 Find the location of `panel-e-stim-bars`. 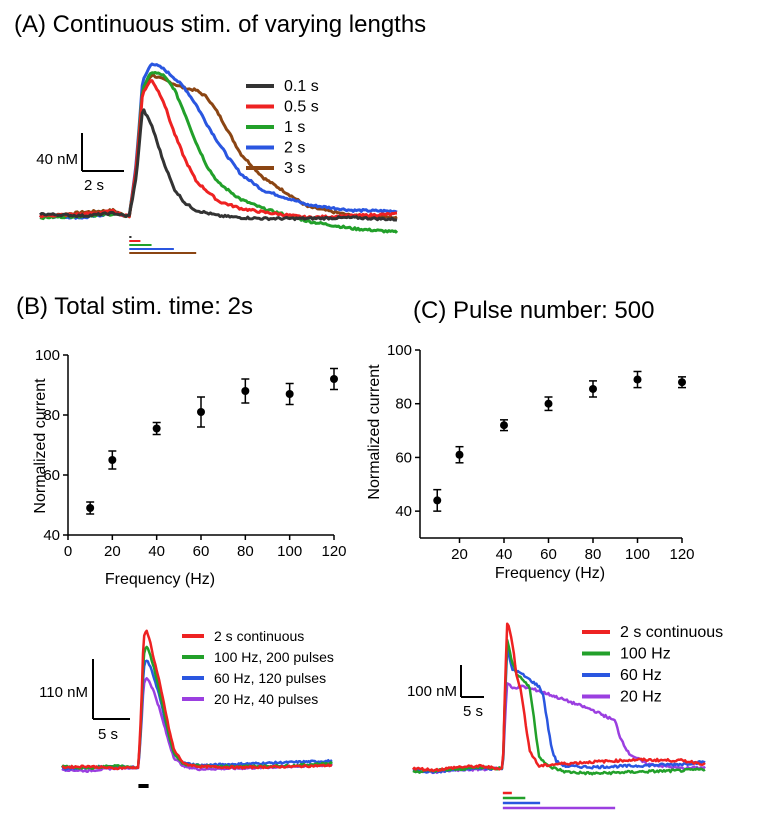

panel-e-stim-bars is located at coordinates (559, 800).